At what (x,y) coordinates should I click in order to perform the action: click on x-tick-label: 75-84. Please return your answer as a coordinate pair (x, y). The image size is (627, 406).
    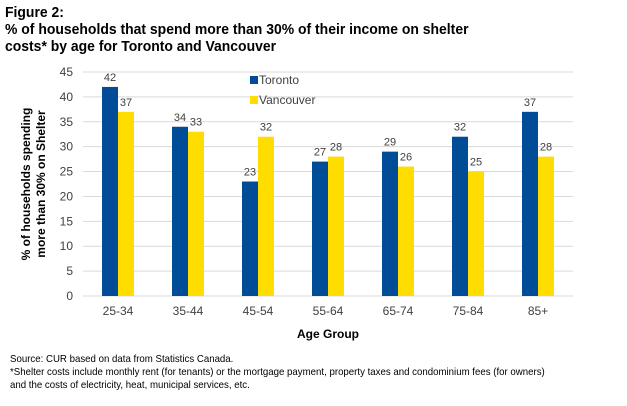
    Looking at the image, I should click on (468, 311).